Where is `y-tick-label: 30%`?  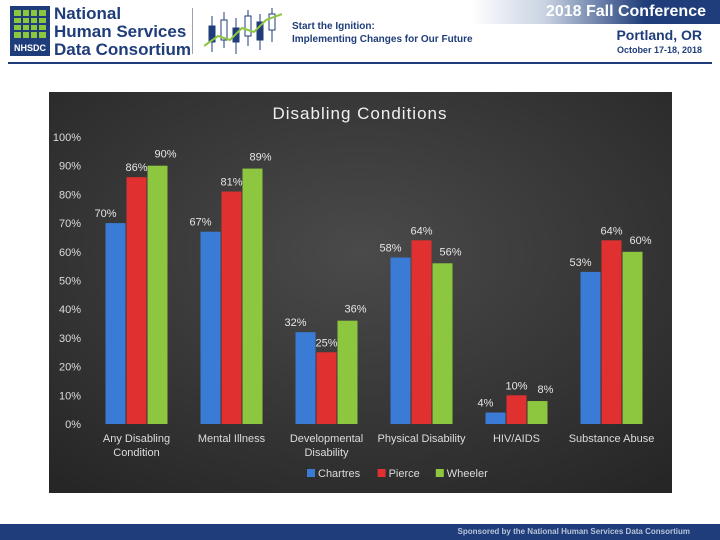 y-tick-label: 30% is located at coordinates (70, 339).